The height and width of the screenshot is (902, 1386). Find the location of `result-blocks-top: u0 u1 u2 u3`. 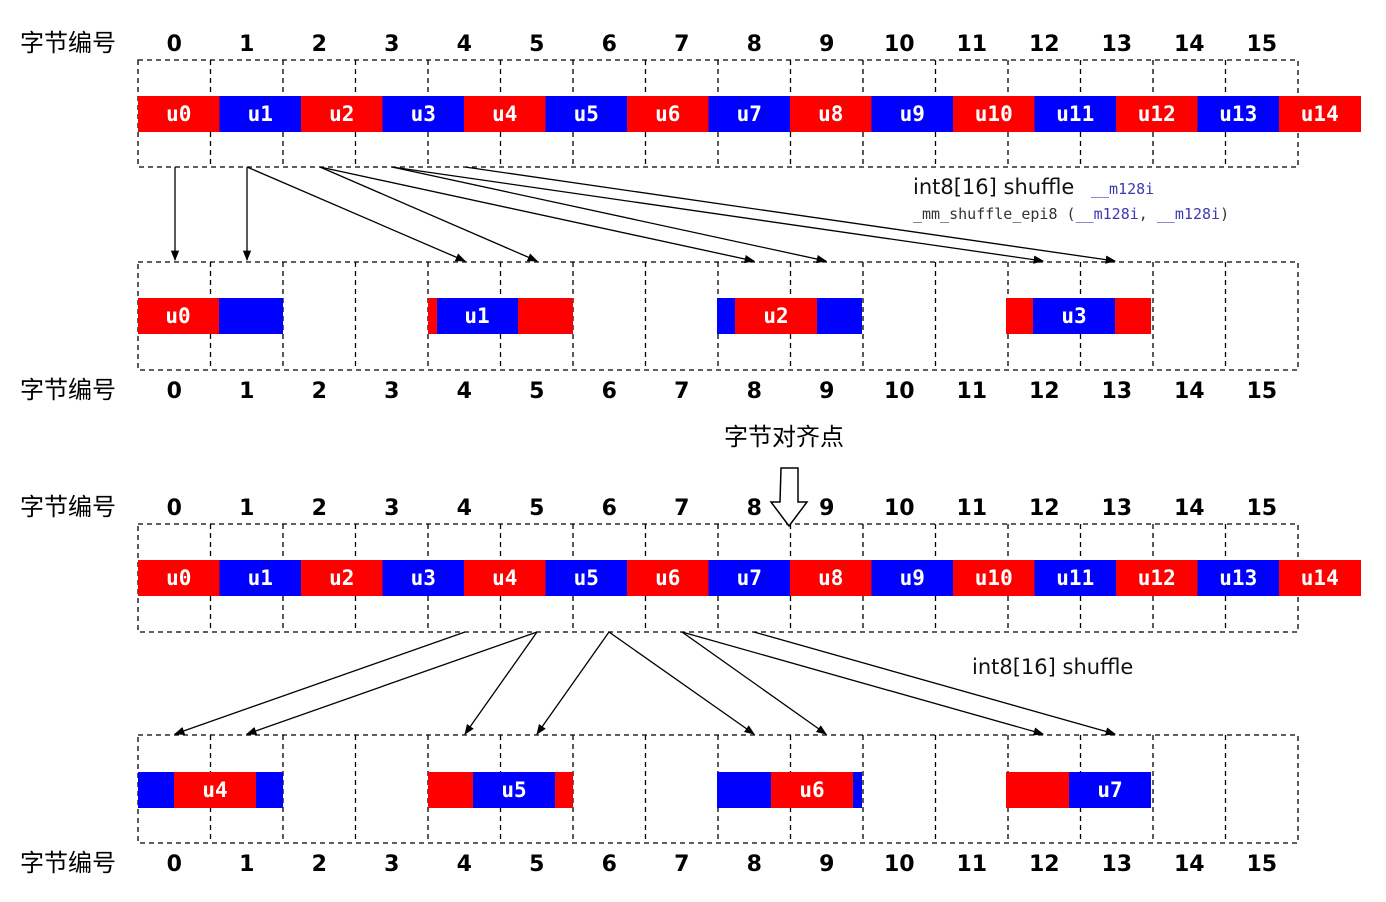

result-blocks-top: u0 u1 u2 u3 is located at coordinates (644, 316).